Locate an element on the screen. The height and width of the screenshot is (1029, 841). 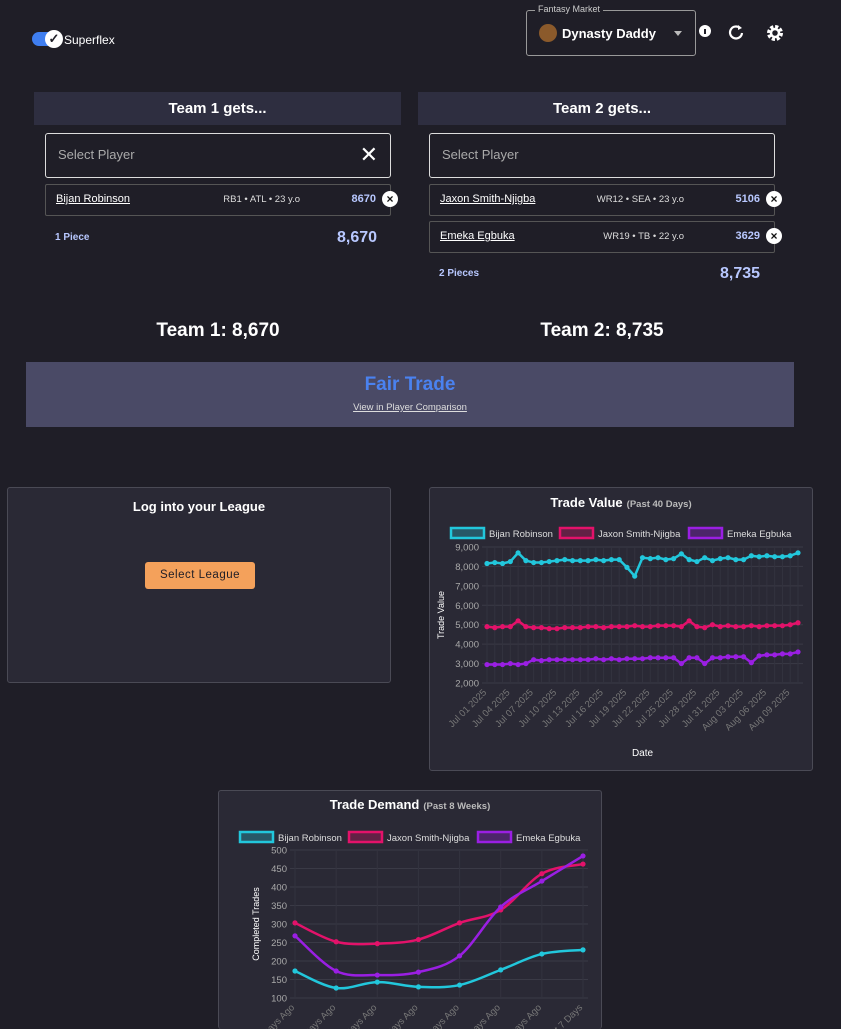
x-tick-label: 35 Days Ago is located at coordinates (398, 1015).